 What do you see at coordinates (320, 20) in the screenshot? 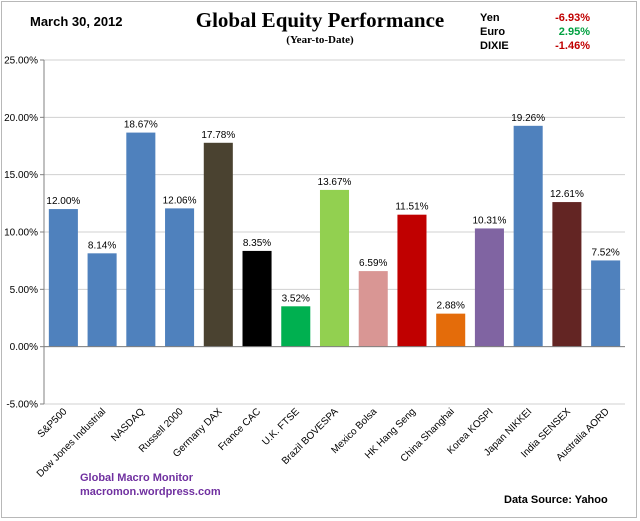
I see `chart-title: Global Equity Performance` at bounding box center [320, 20].